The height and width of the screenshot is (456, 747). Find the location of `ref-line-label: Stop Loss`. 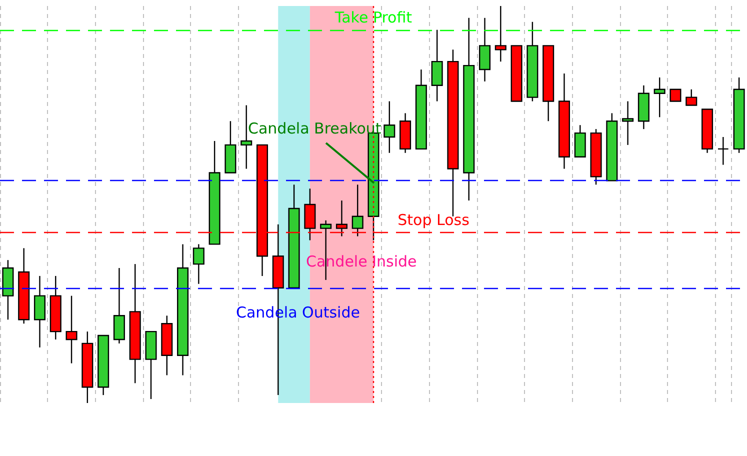

ref-line-label: Stop Loss is located at coordinates (434, 219).